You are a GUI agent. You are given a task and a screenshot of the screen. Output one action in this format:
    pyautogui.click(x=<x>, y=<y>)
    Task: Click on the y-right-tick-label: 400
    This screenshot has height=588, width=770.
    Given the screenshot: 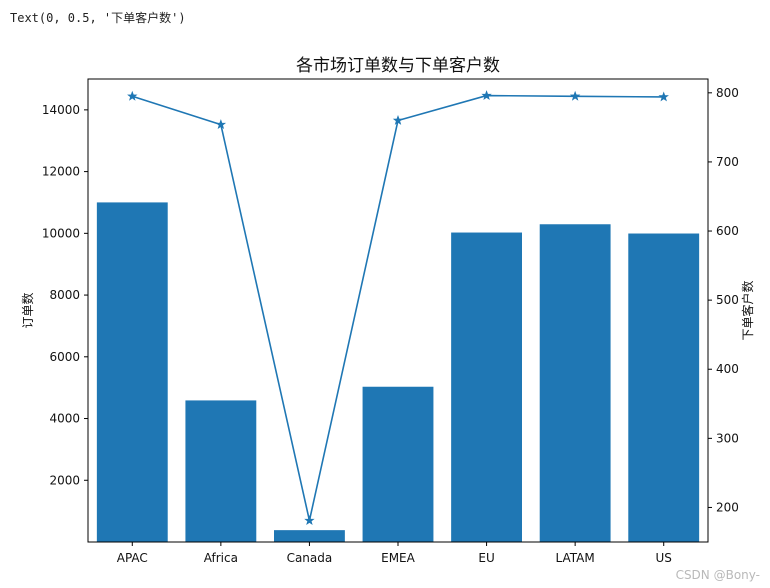 What is the action you would take?
    pyautogui.click(x=727, y=369)
    